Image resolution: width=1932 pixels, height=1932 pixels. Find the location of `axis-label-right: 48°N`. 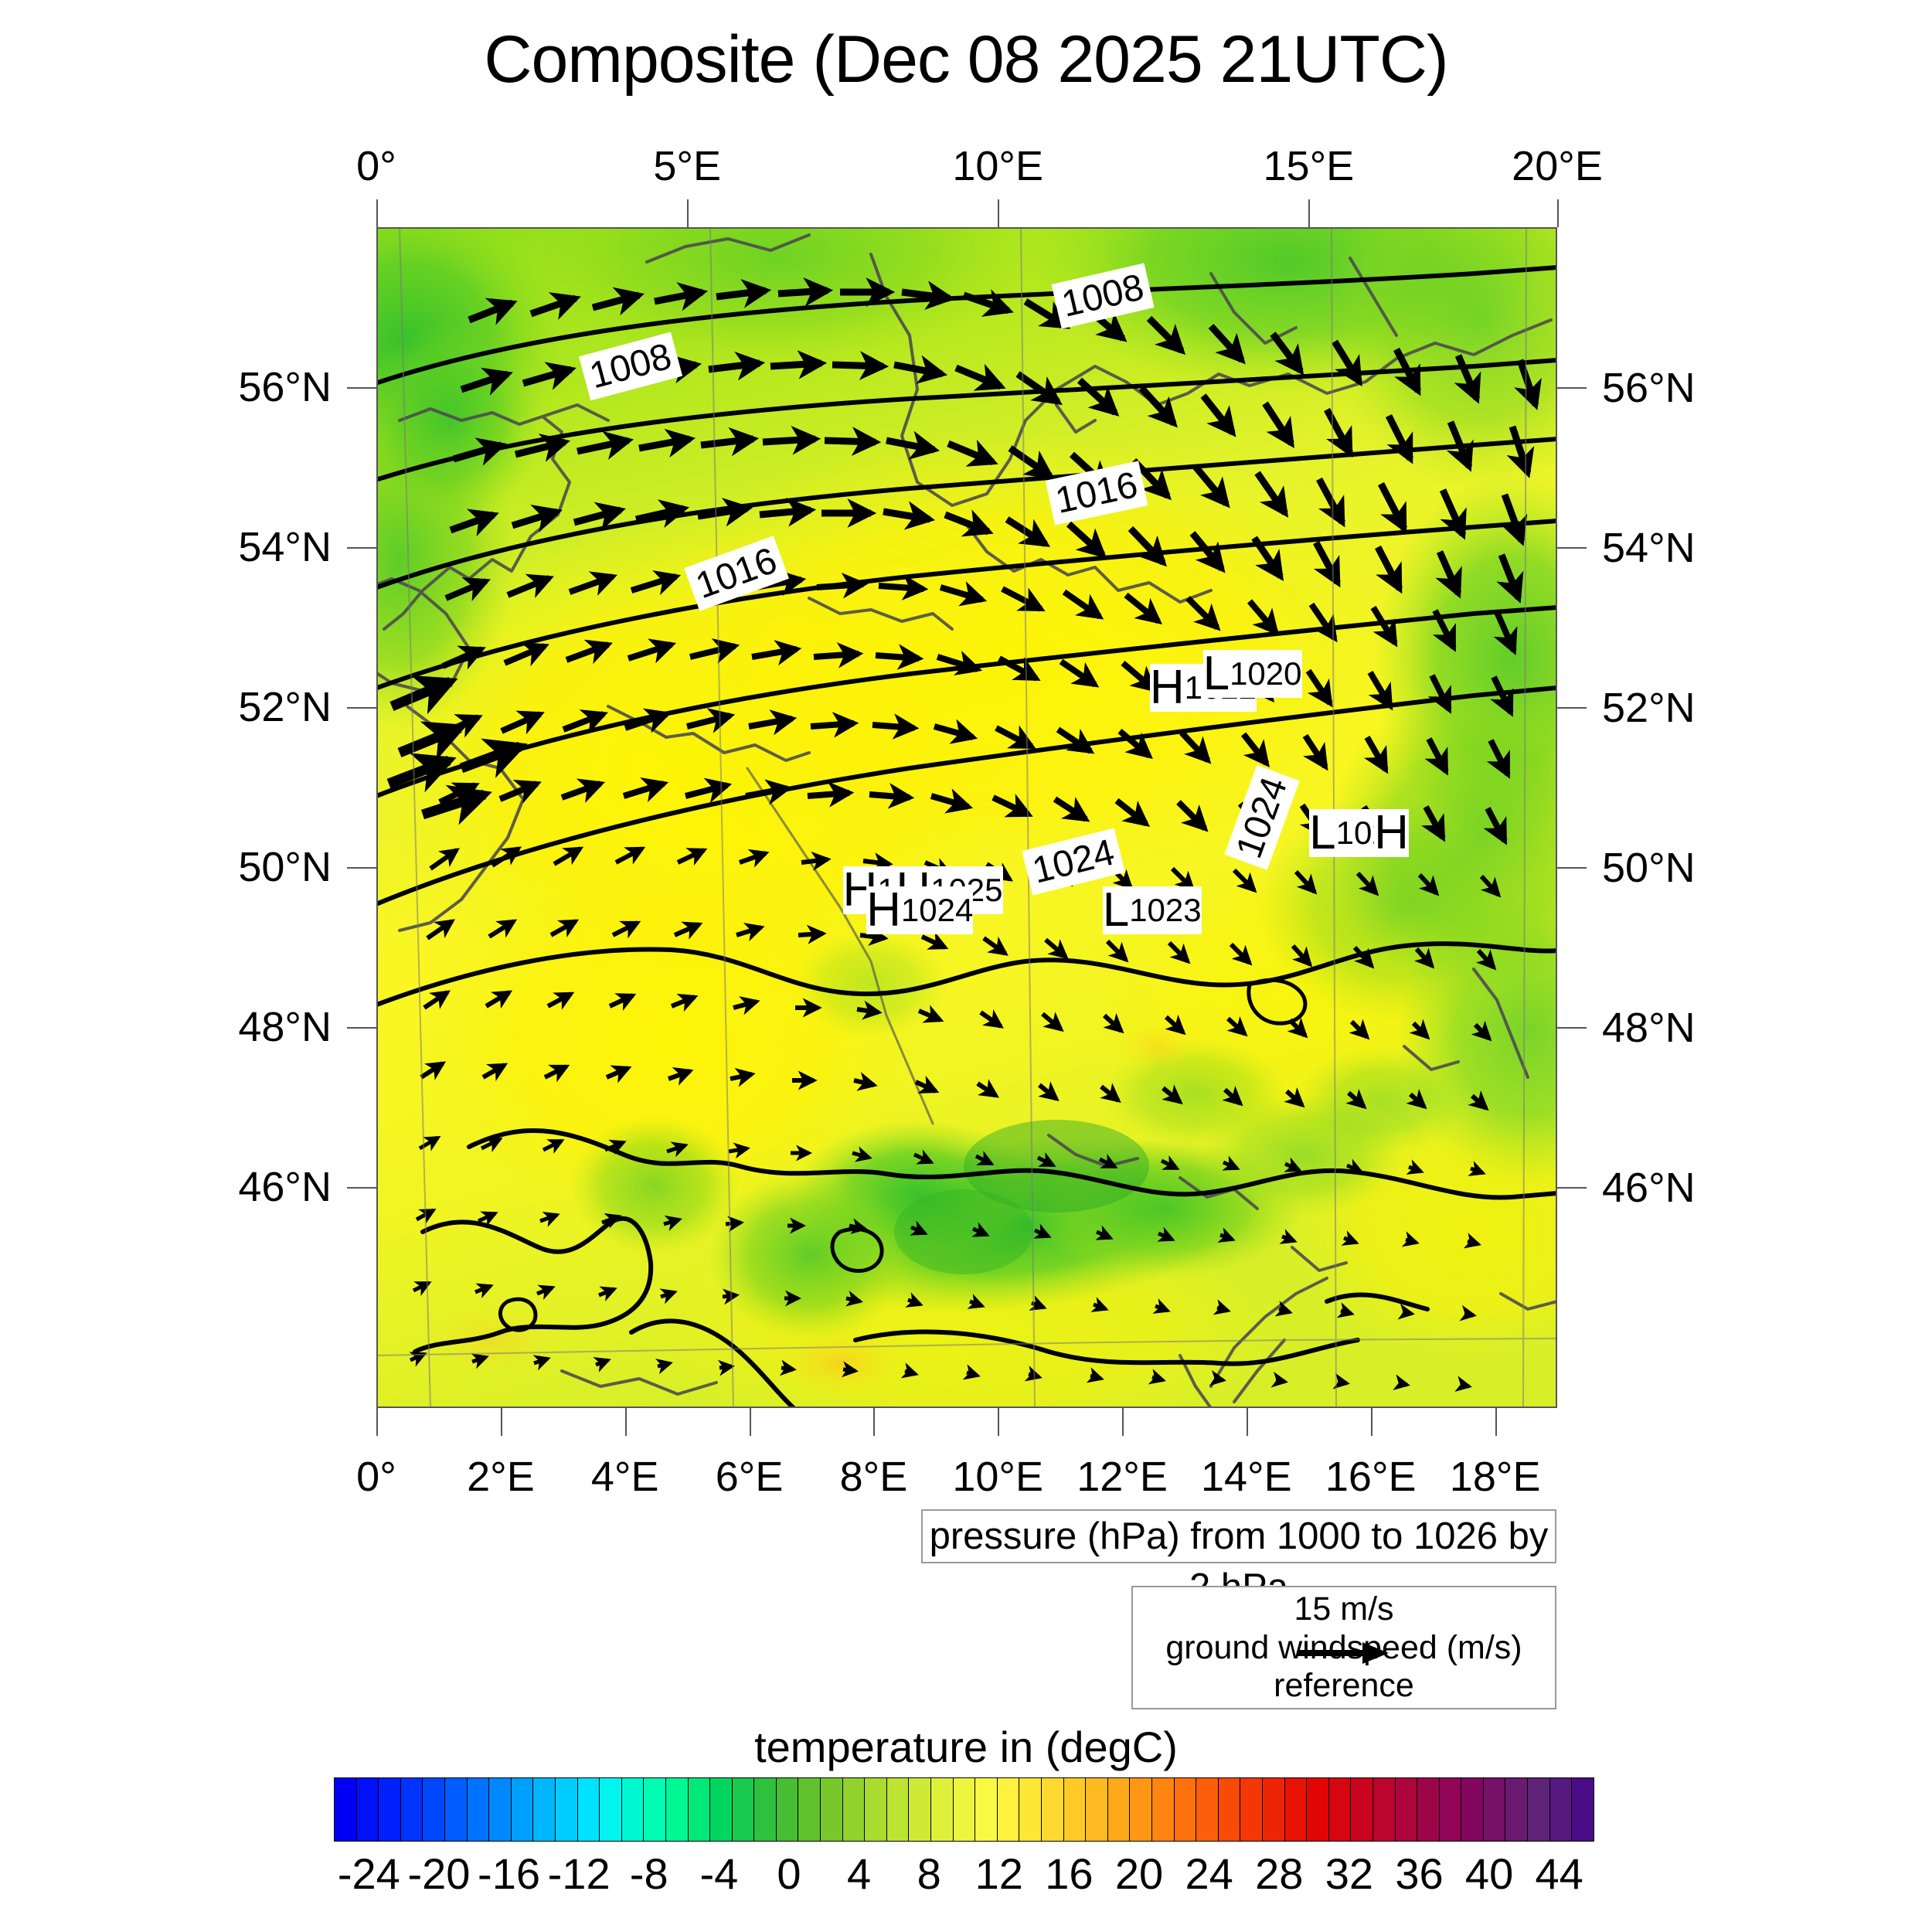

axis-label-right: 48°N is located at coordinates (1649, 1028).